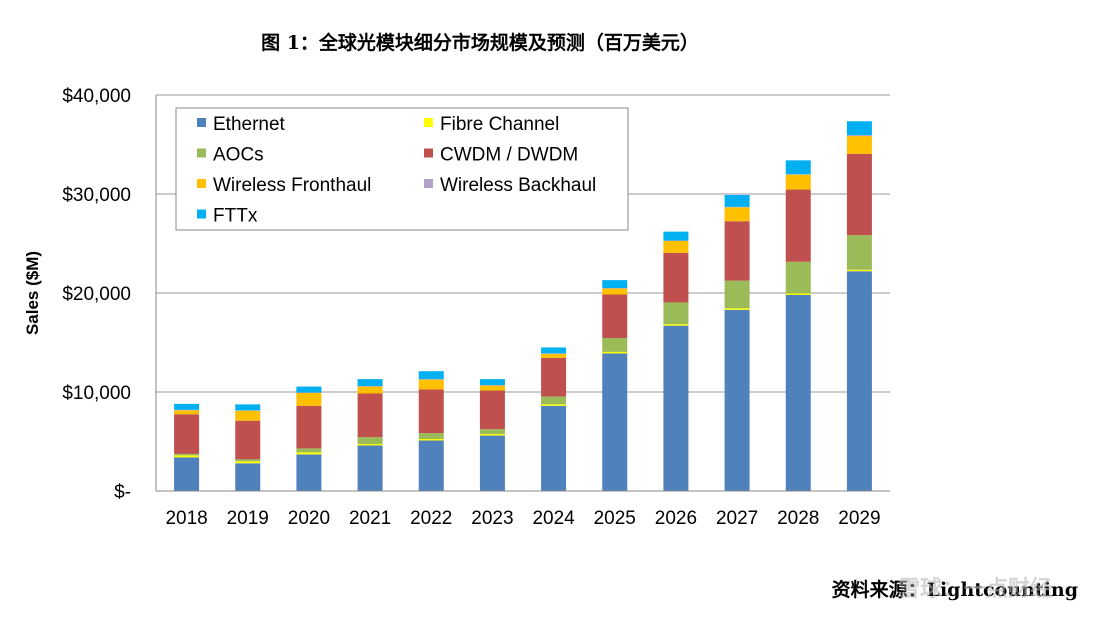  What do you see at coordinates (492, 518) in the screenshot?
I see `x-tick-label: 2023` at bounding box center [492, 518].